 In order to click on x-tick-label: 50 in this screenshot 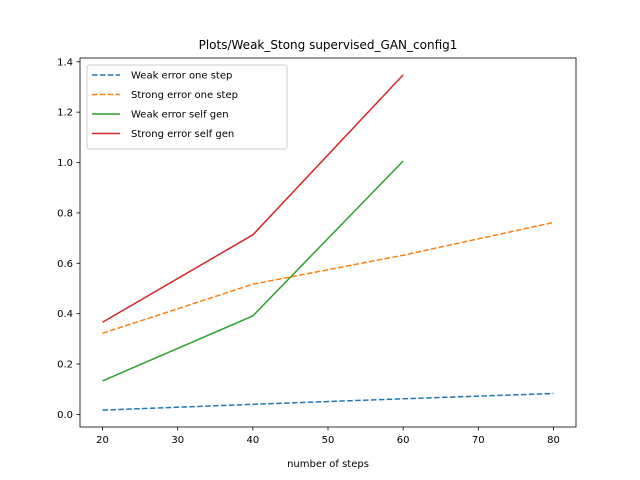, I will do `click(328, 440)`.